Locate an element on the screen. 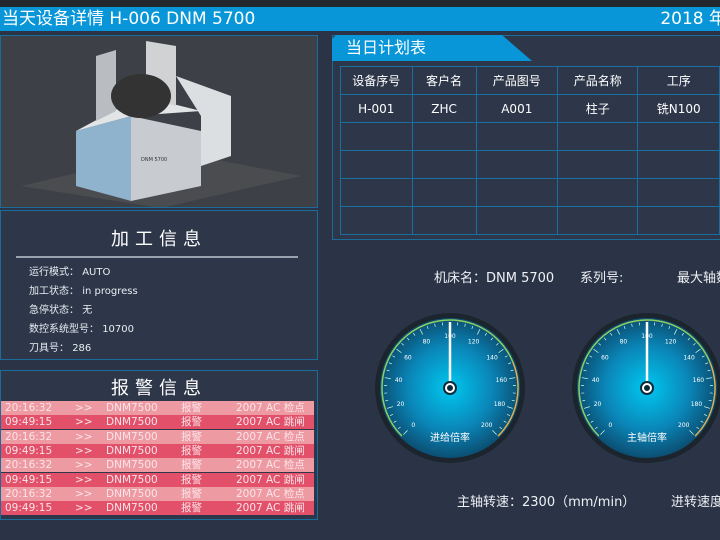  top-strip is located at coordinates (360, 4).